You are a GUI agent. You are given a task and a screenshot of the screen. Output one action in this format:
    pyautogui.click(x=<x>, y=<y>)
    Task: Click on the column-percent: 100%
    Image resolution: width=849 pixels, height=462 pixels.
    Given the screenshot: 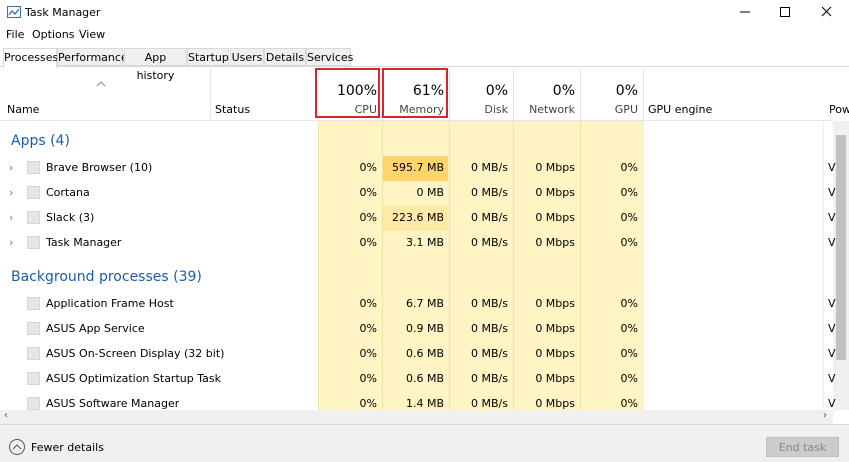 What is the action you would take?
    pyautogui.click(x=356, y=91)
    